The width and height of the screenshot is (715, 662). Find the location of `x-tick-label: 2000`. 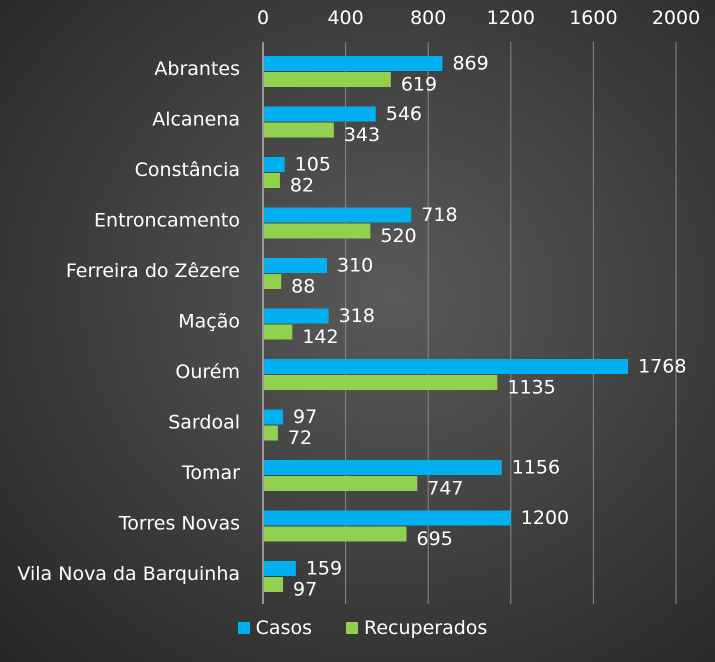

x-tick-label: 2000 is located at coordinates (676, 18).